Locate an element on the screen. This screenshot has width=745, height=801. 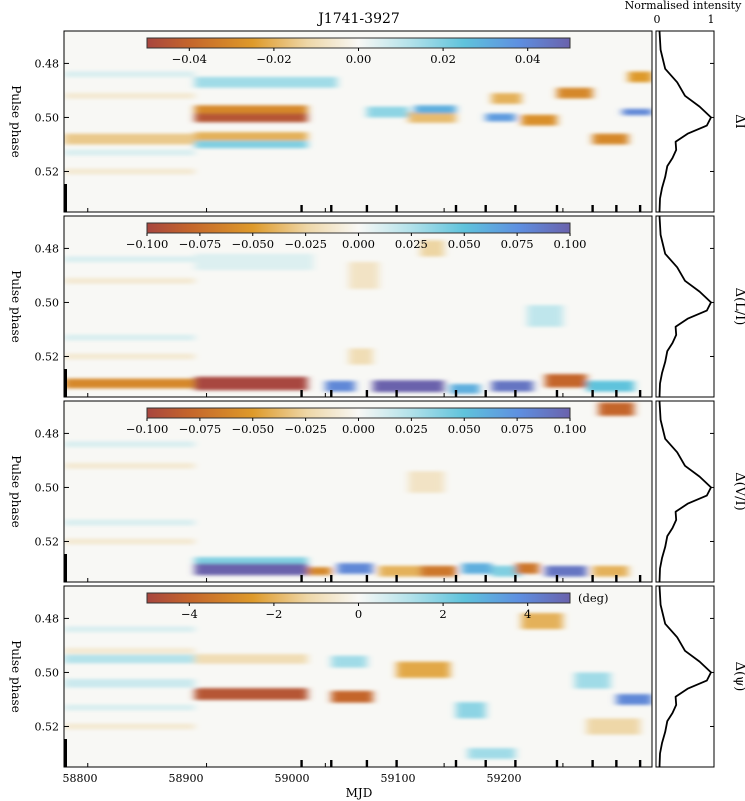
colorbar-tick-label-3: 2 is located at coordinates (442, 614).